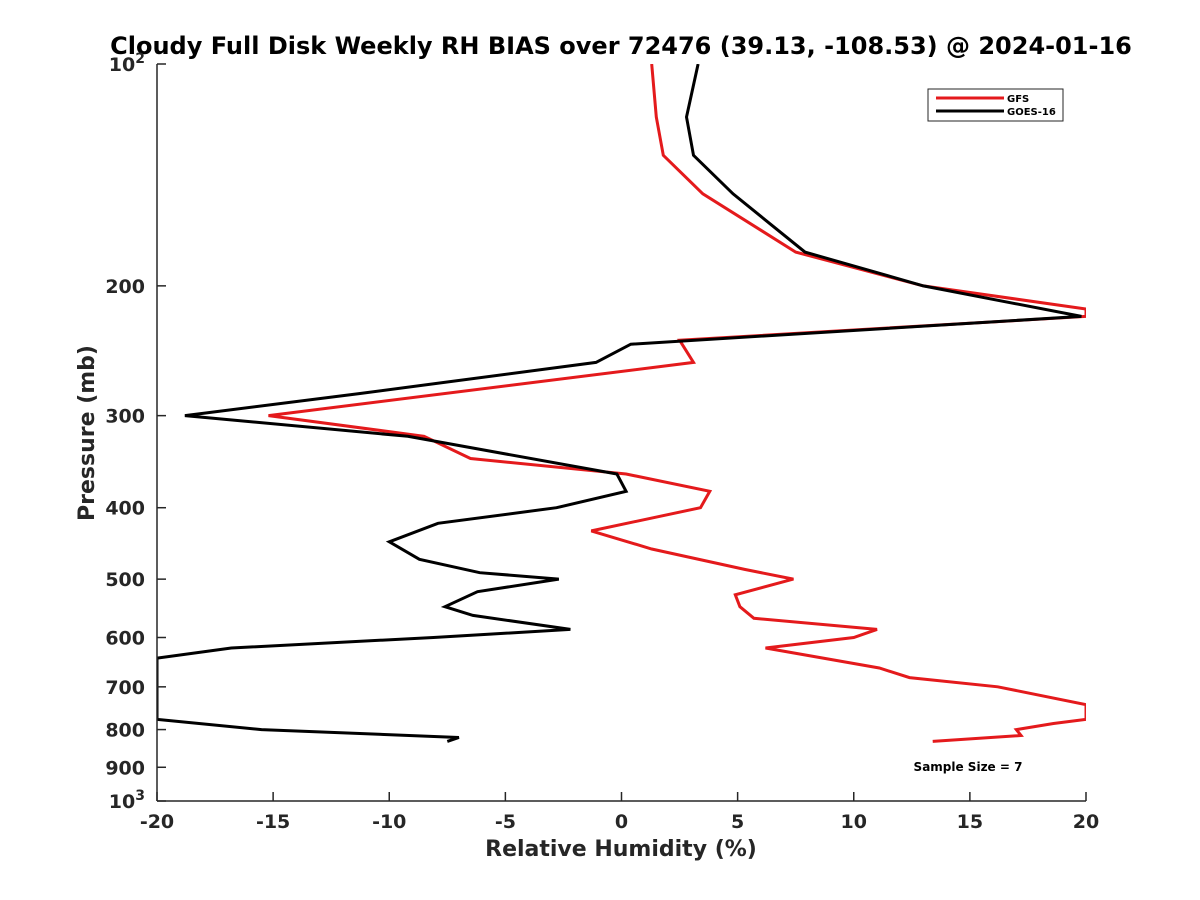 This screenshot has height=900, width=1200. Describe the element at coordinates (970, 822) in the screenshot. I see `x-tick-label: 15` at that location.